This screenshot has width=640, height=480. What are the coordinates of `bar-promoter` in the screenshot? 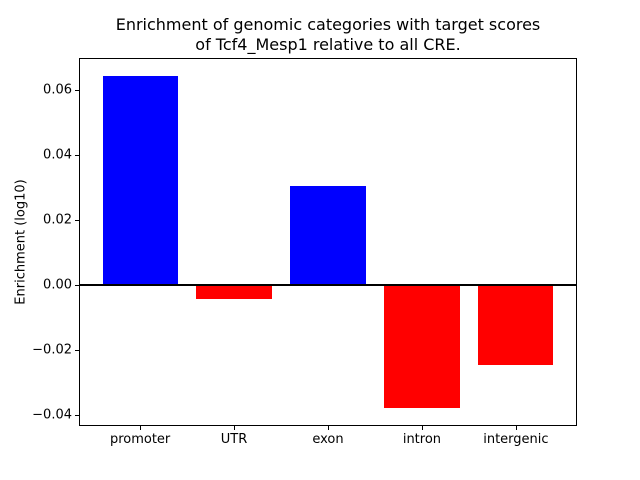 It's located at (140, 180).